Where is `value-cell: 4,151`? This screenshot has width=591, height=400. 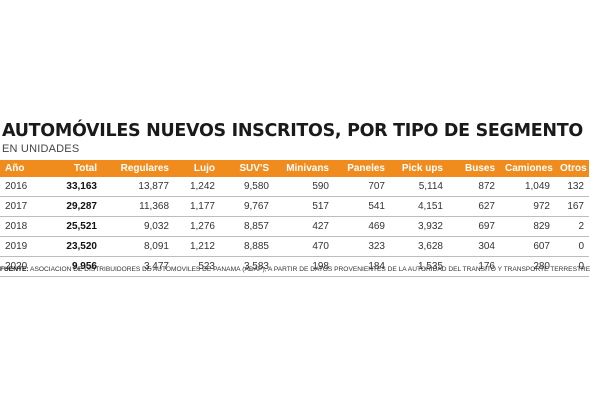
value-cell: 4,151 is located at coordinates (419, 206).